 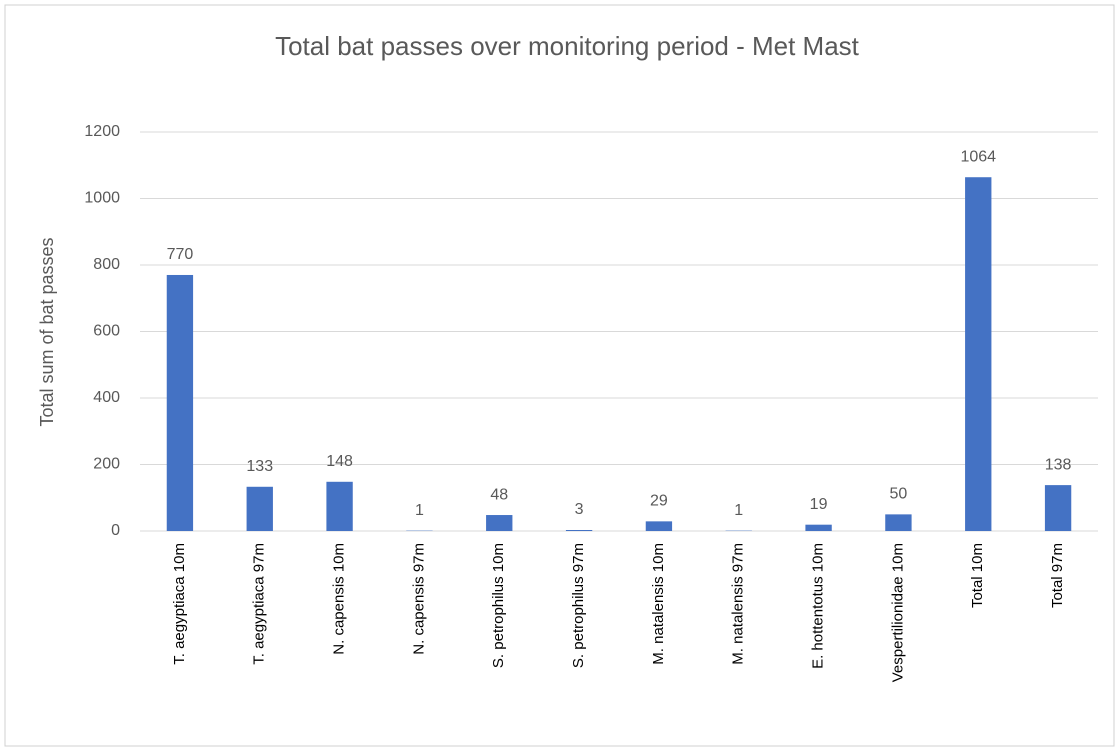 What do you see at coordinates (819, 504) in the screenshot?
I see `data-label: 19` at bounding box center [819, 504].